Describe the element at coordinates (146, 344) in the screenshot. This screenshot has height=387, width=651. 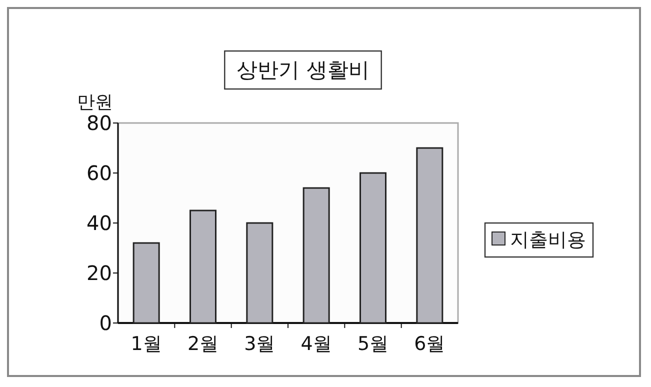
I see `x-tick-label: 1월` at that location.